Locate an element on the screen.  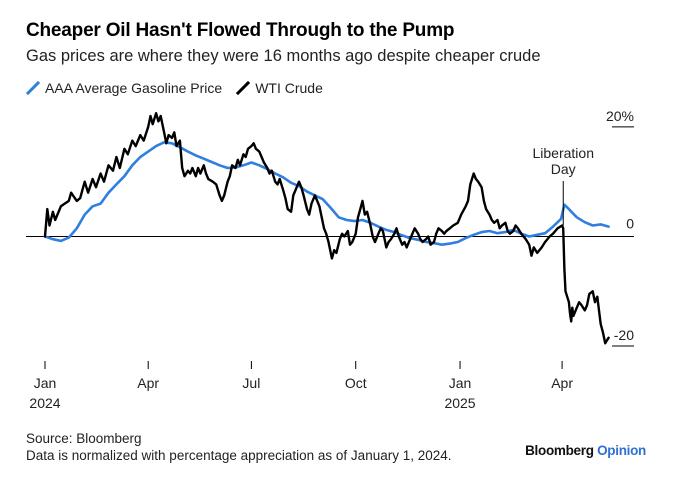
legend-item-crude: WTI Crude is located at coordinates (279, 88).